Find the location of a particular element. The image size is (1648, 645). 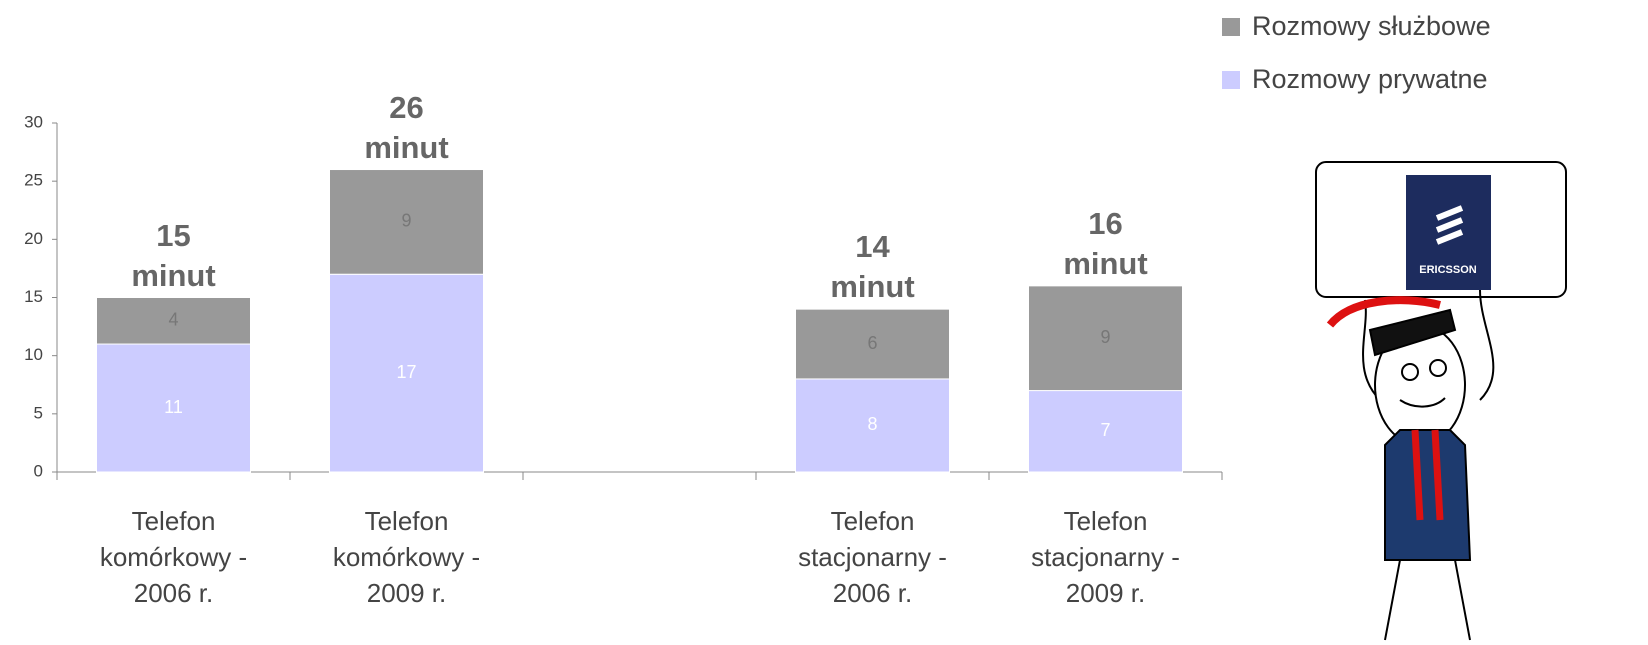

value-label: 17 is located at coordinates (406, 372).